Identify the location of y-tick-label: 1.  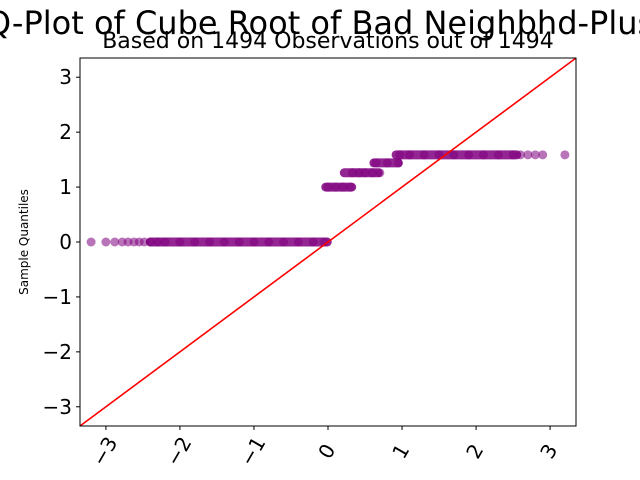
(65, 187).